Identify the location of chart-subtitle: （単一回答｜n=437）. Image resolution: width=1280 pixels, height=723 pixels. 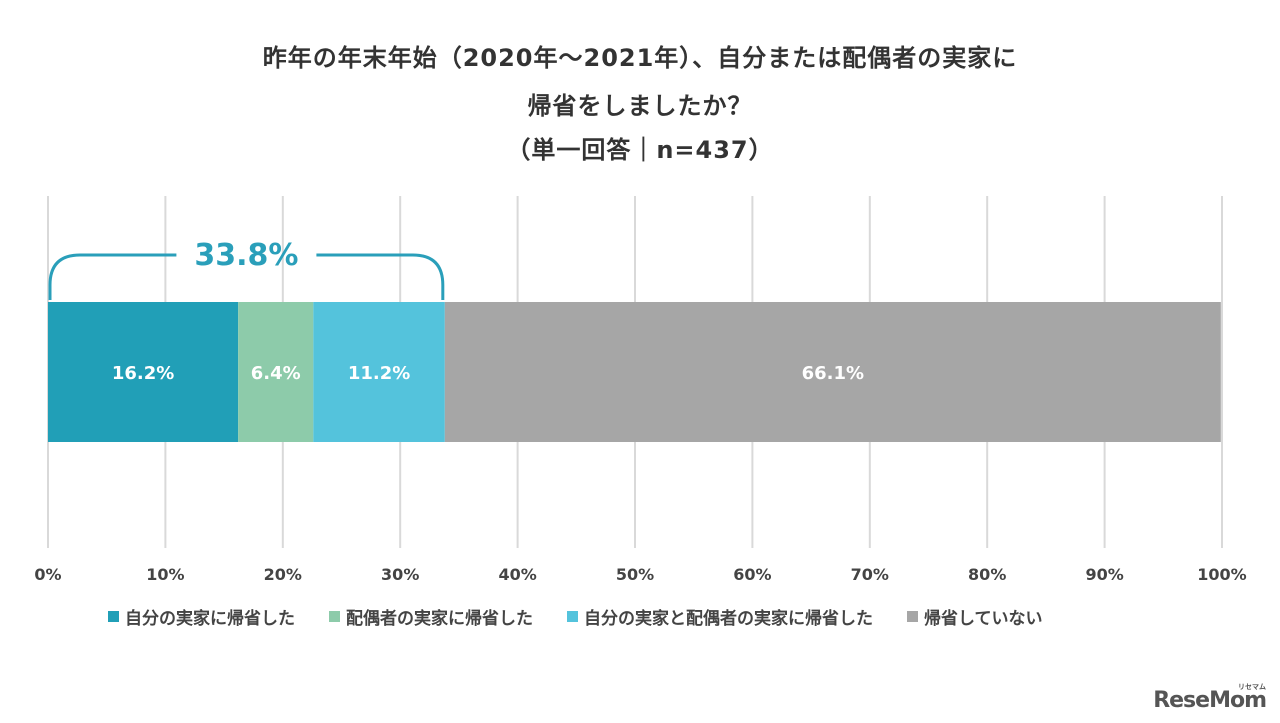
(640, 150).